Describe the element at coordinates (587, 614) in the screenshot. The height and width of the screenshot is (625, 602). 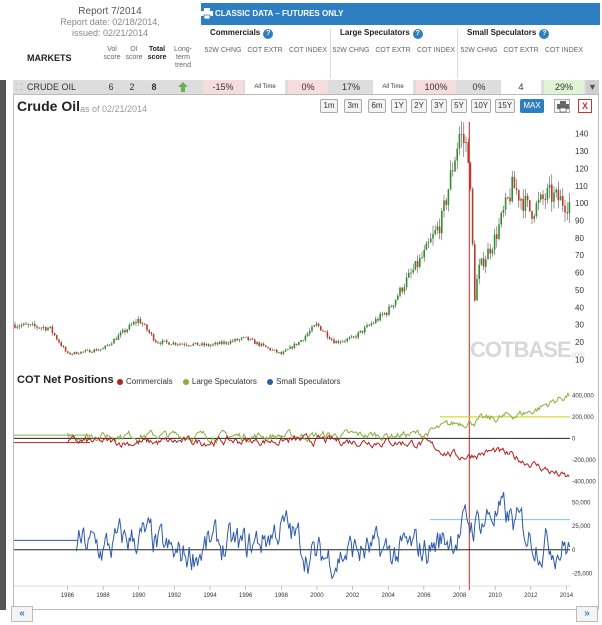
I see `next-button: »` at that location.